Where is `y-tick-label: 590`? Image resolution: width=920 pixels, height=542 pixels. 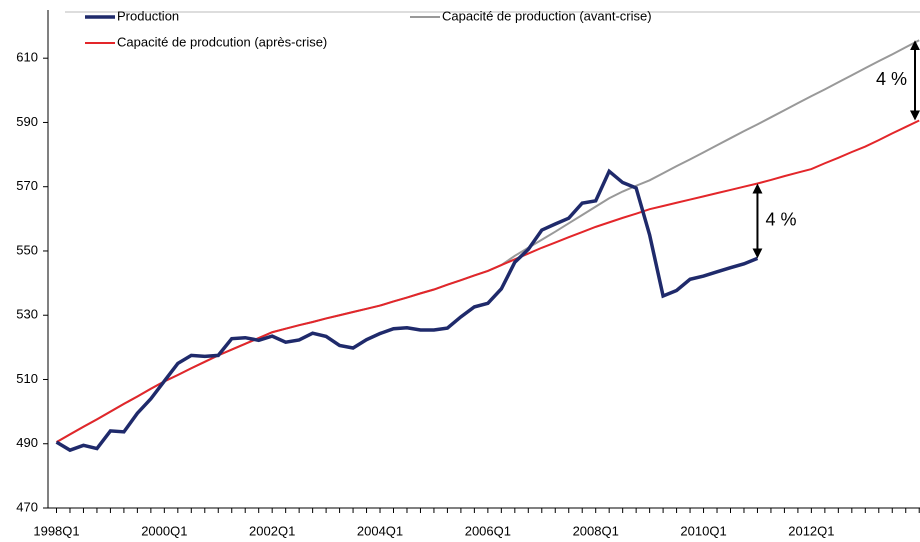 y-tick-label: 590 is located at coordinates (27, 121).